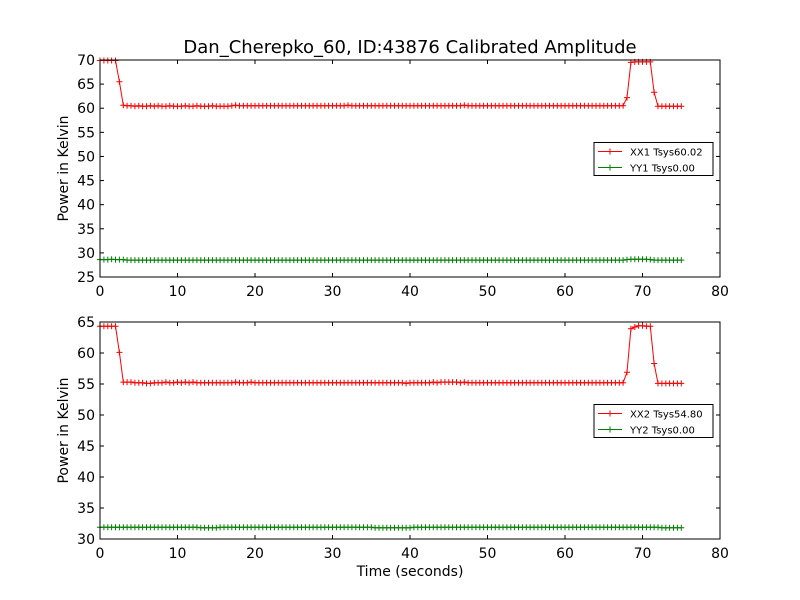 This screenshot has height=600, width=800. Describe the element at coordinates (391, 260) in the screenshot. I see `series-yy1` at that location.